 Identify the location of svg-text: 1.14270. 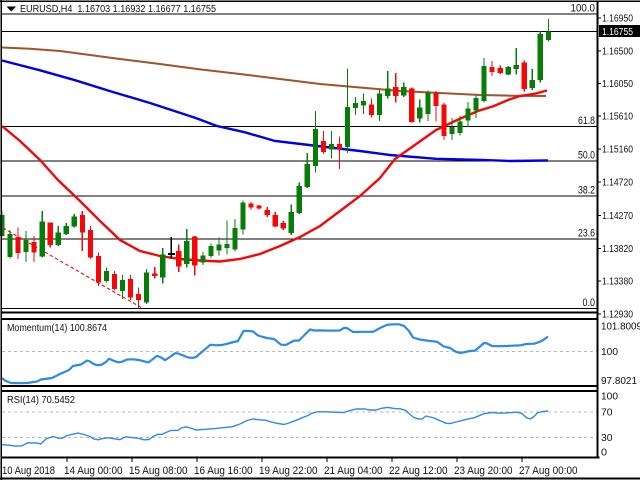
(617, 216).